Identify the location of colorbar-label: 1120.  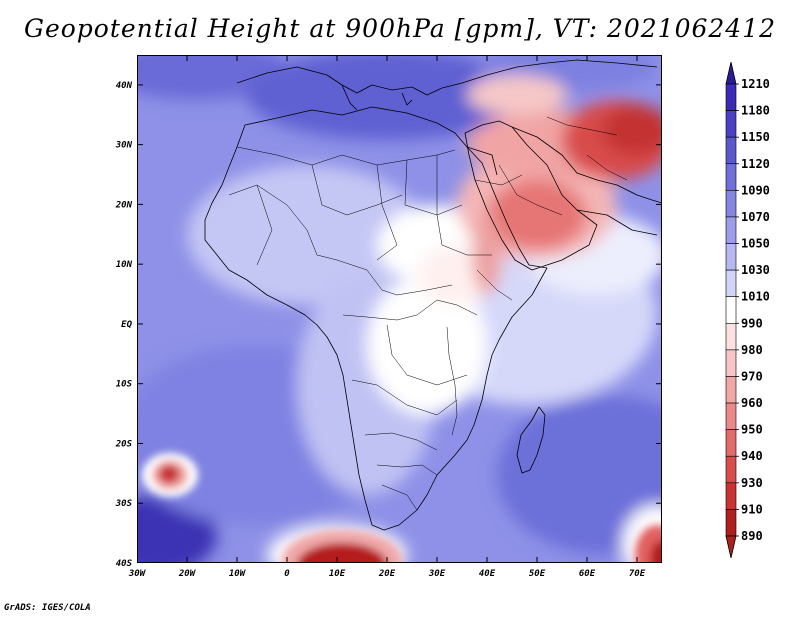
(755, 164).